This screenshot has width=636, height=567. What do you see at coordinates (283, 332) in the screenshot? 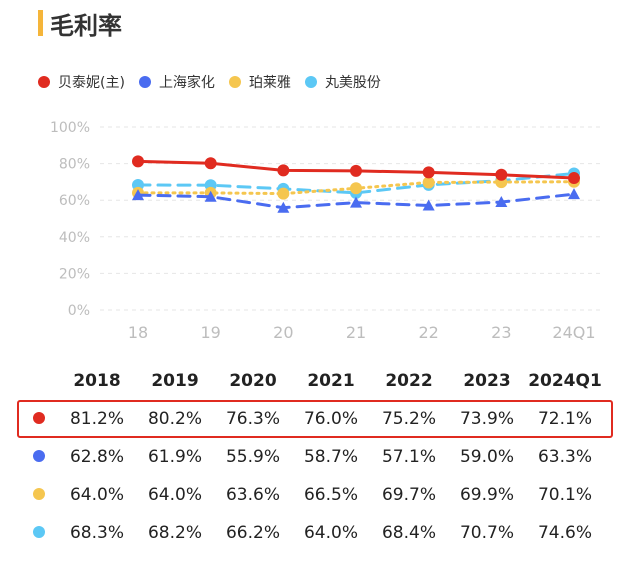
I see `x-tick-label: 20` at bounding box center [283, 332].